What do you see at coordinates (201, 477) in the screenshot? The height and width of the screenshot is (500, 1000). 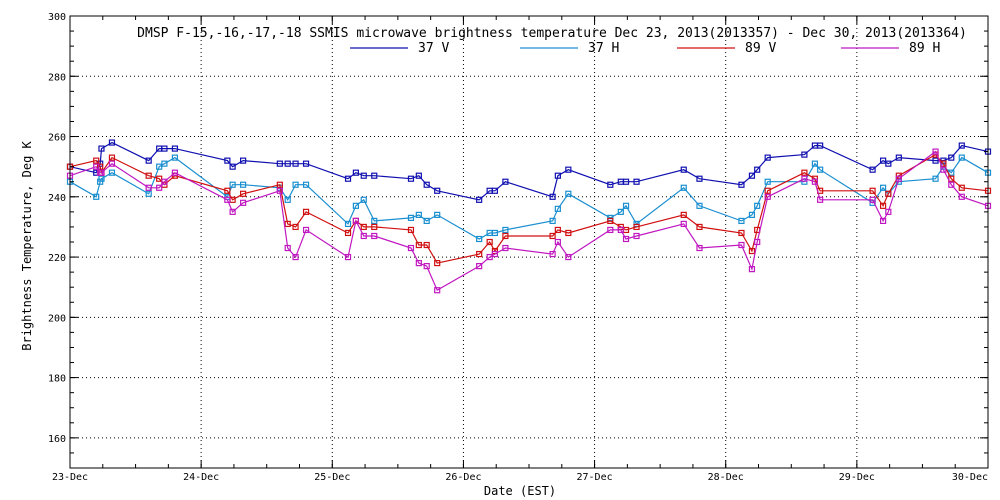 I see `x-tick-label: 24-Dec` at bounding box center [201, 477].